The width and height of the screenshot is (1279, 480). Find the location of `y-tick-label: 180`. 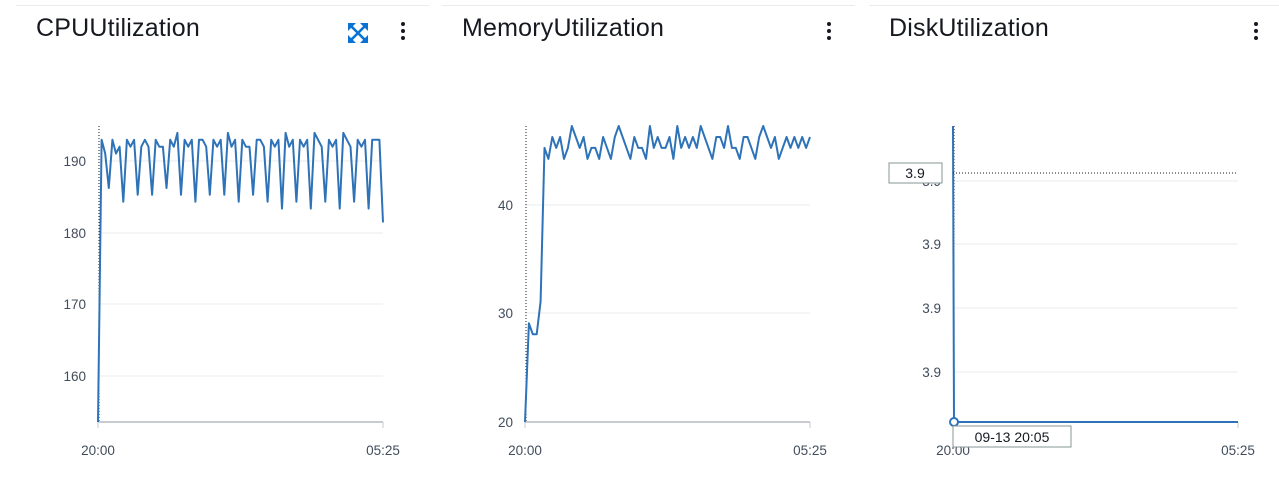

y-tick-label: 180 is located at coordinates (74, 233).